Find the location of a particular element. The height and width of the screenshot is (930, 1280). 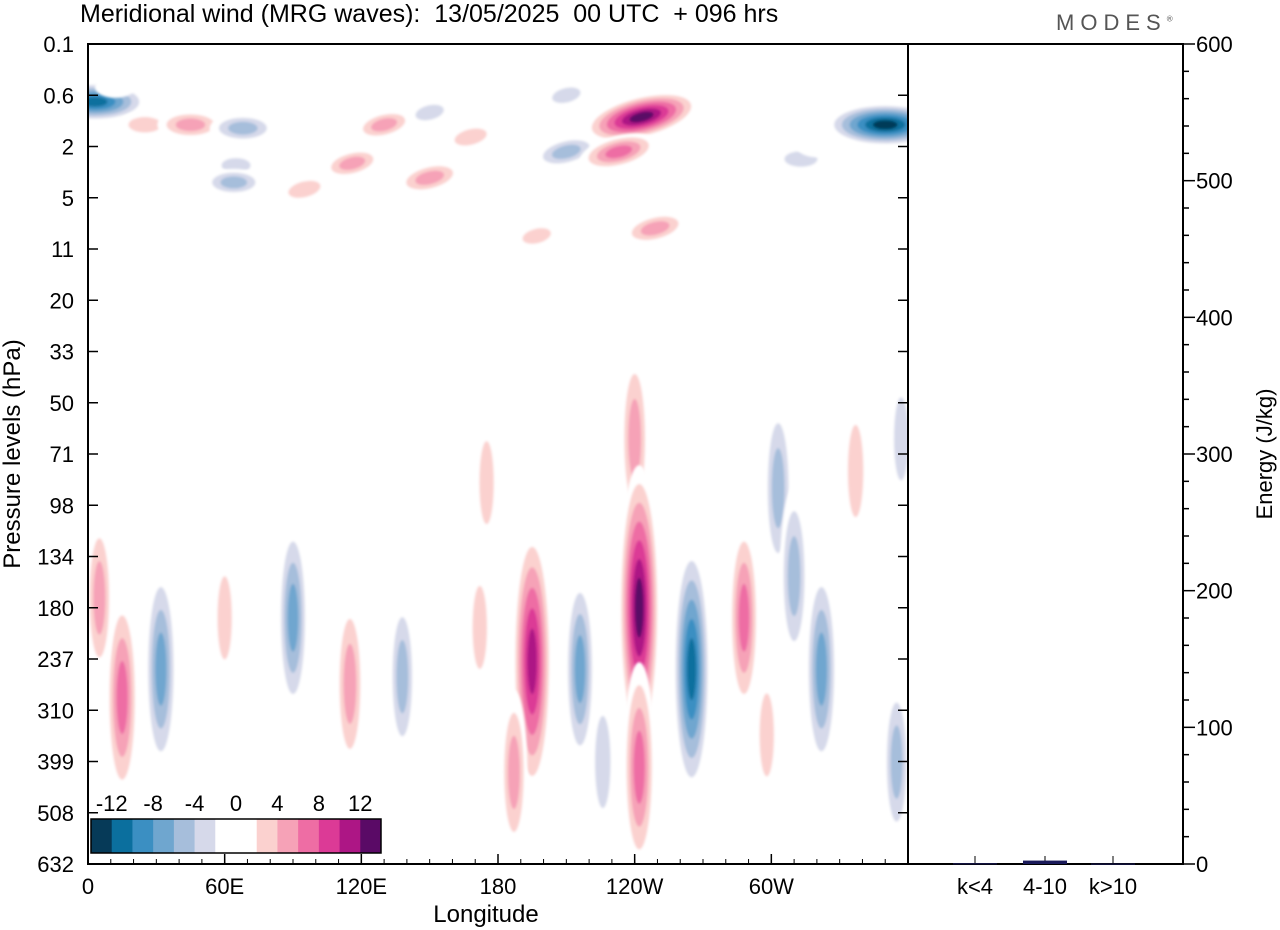

y-tick-label: 98 is located at coordinates (62, 505).